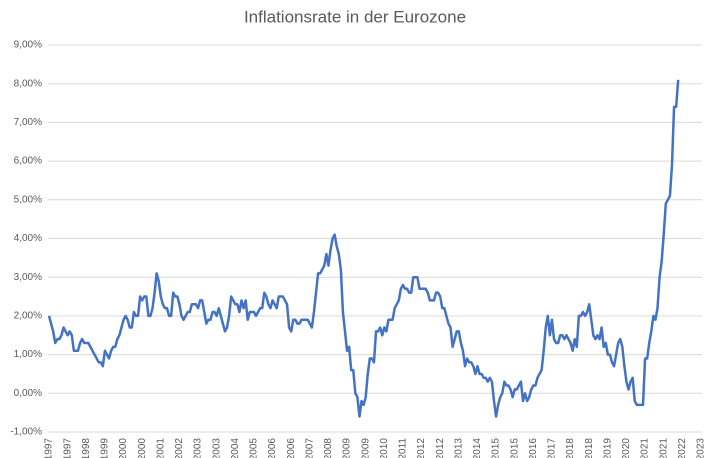  I want to click on x-tick-label: 01.2003, so click(198, 448).